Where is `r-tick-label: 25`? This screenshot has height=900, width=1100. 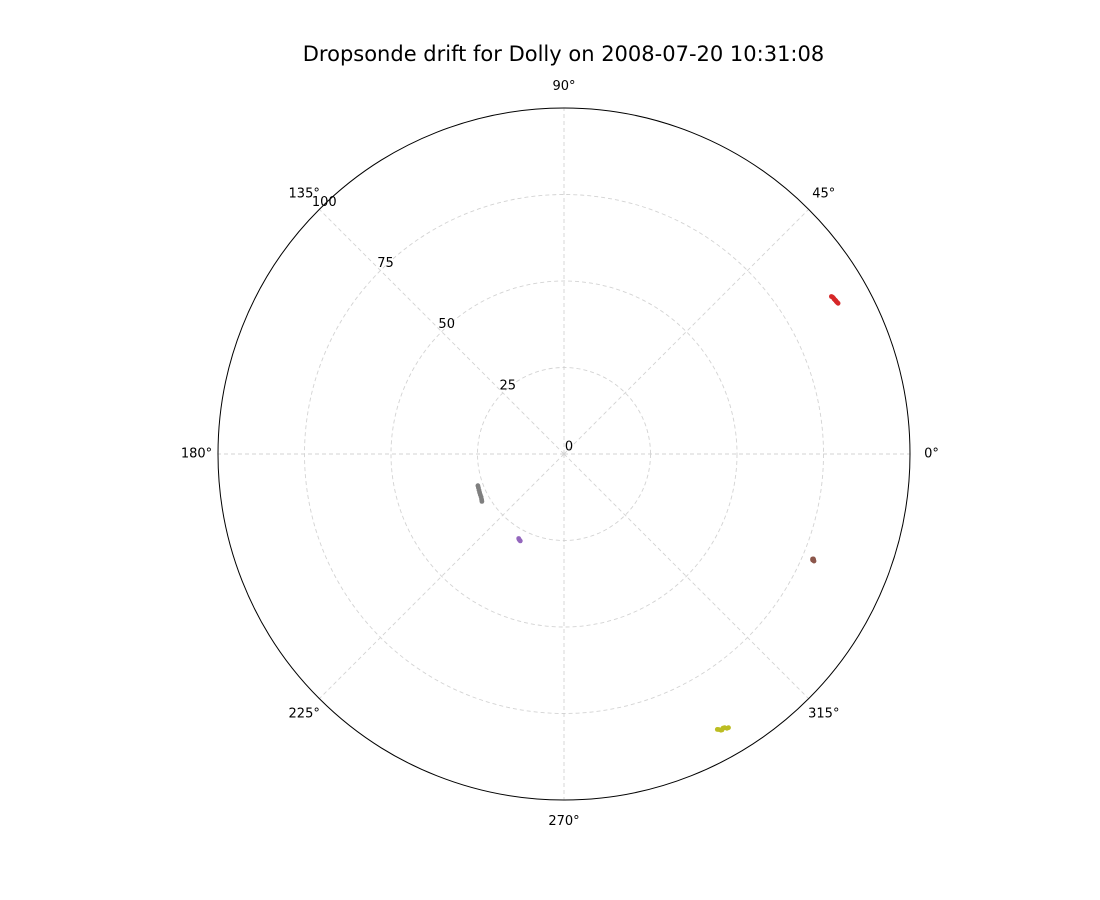
r-tick-label: 25 is located at coordinates (508, 385).